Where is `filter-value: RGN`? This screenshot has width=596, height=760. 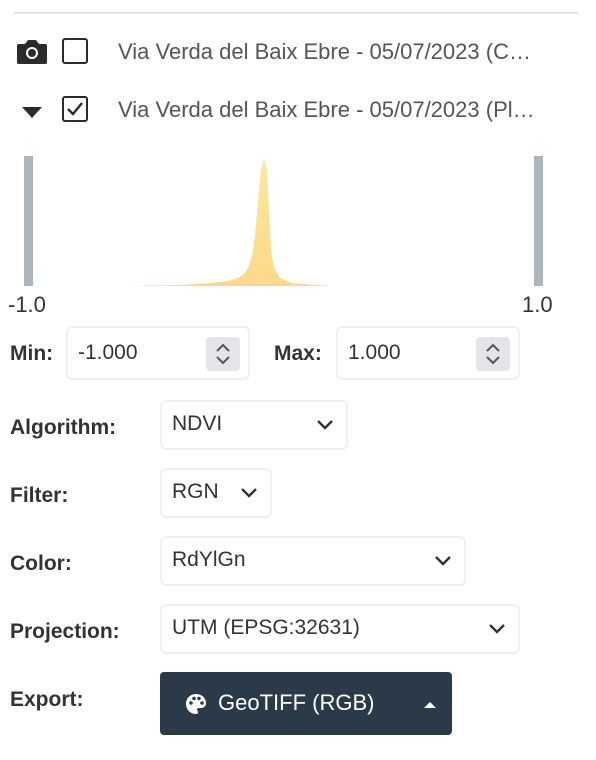
filter-value: RGN is located at coordinates (195, 491).